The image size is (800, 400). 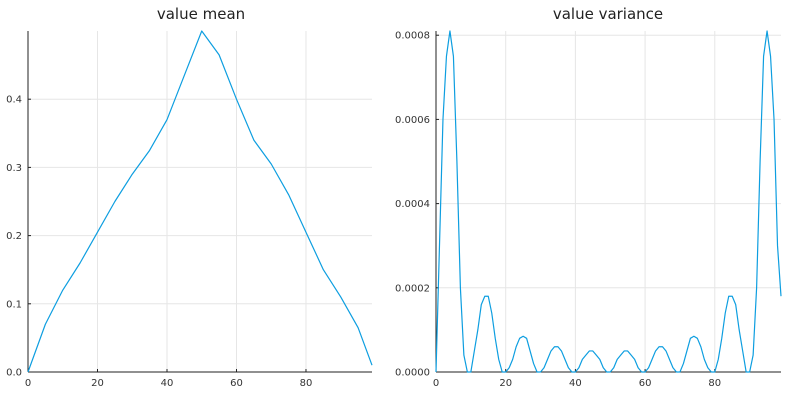 I want to click on value-mean-x-tick-label: 20, so click(x=97, y=383).